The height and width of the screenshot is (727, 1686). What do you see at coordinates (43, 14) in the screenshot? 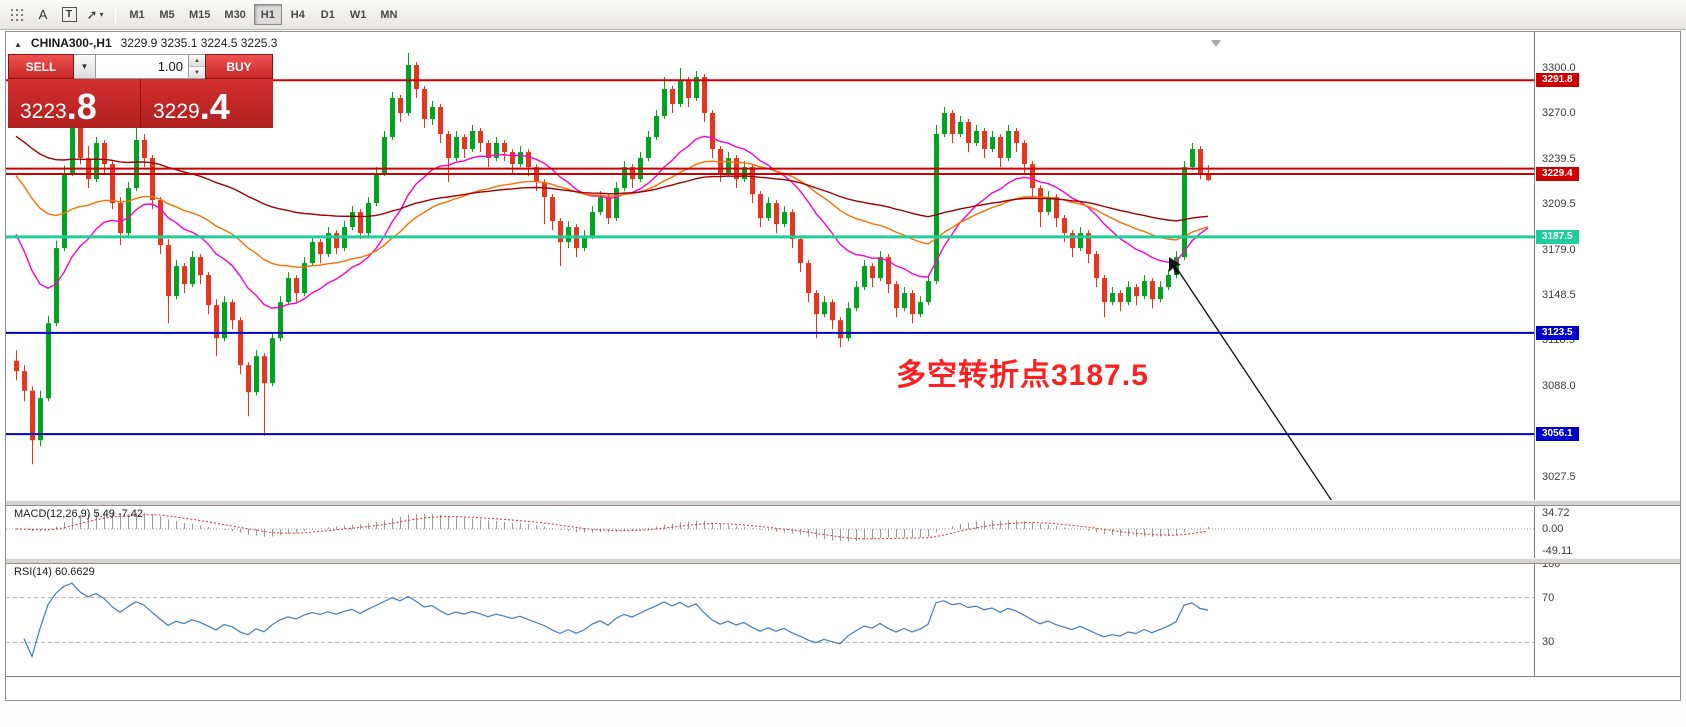
I see `text-tool-icon: A` at bounding box center [43, 14].